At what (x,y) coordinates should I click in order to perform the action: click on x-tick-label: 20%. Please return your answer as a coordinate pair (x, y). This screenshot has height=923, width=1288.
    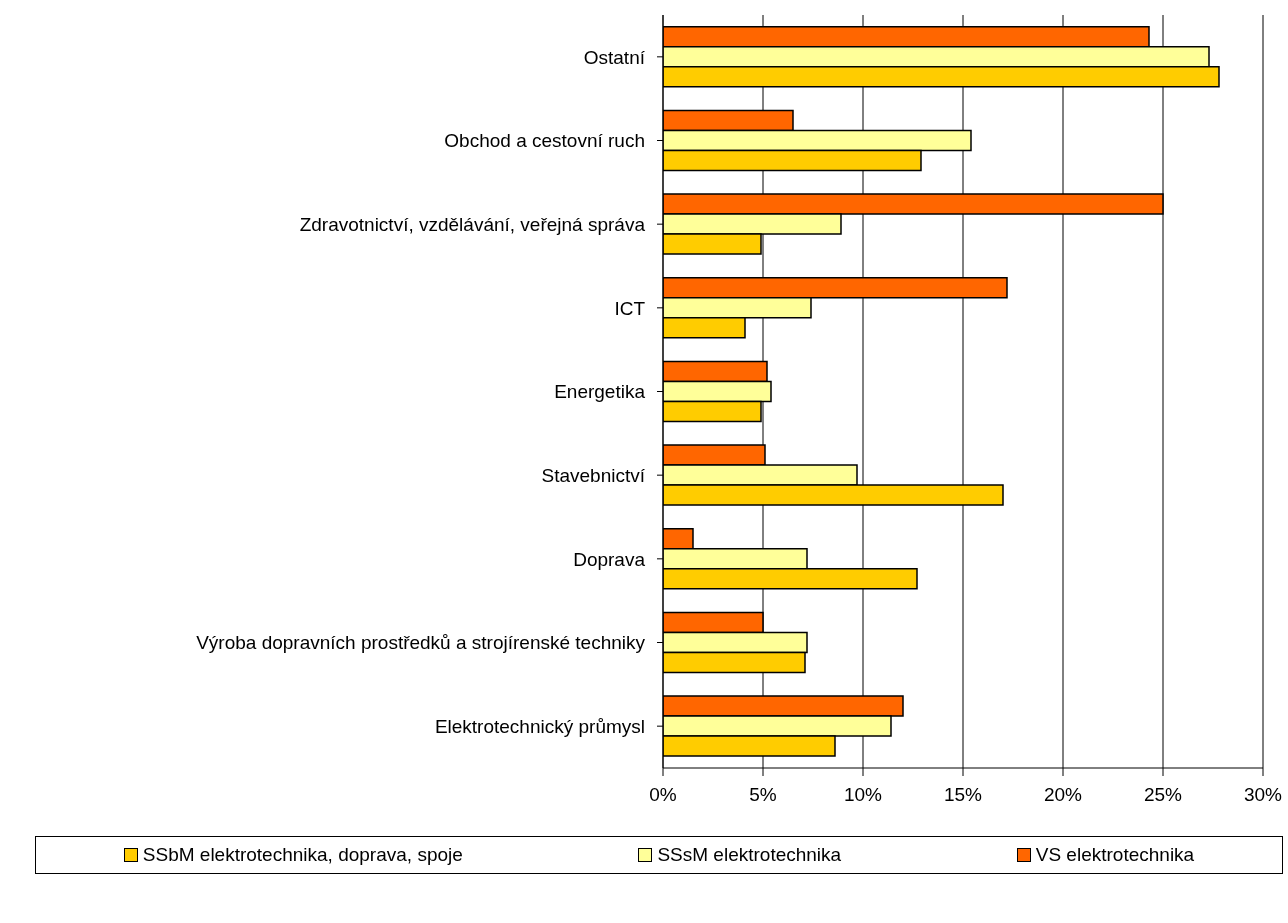
    Looking at the image, I should click on (1063, 795).